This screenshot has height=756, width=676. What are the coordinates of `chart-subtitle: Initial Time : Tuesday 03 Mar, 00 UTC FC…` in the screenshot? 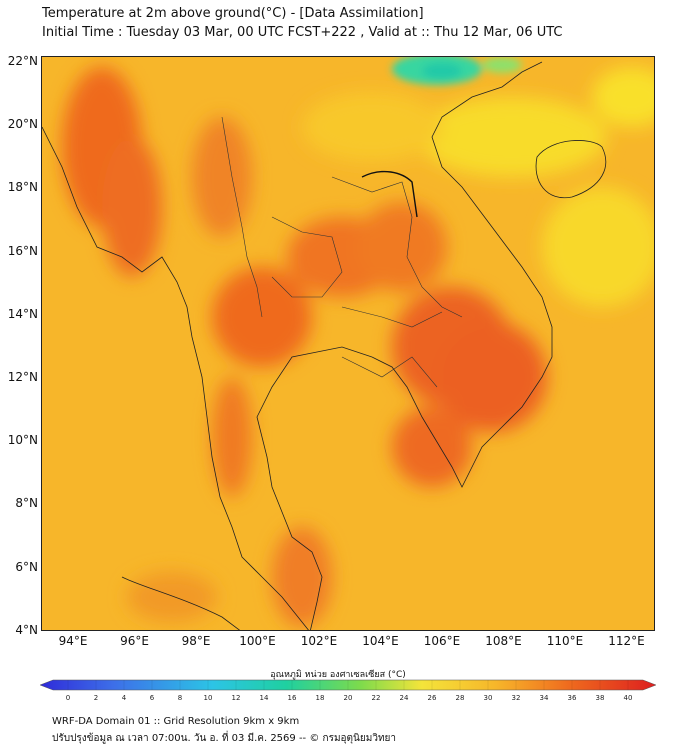 It's located at (302, 32).